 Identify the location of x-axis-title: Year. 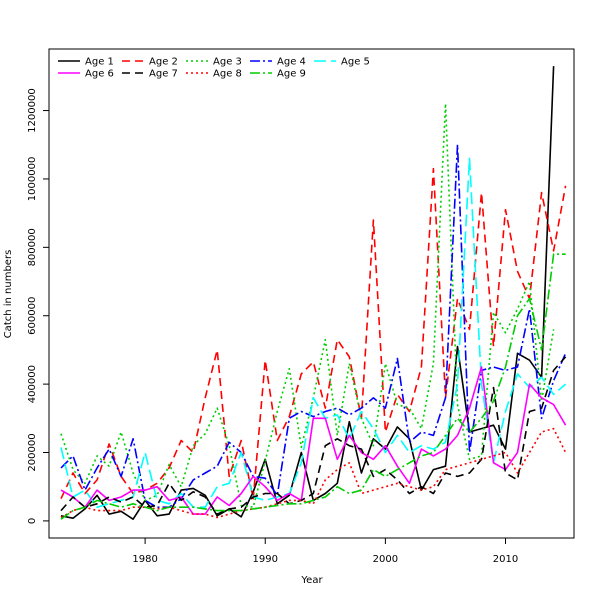
(311, 580).